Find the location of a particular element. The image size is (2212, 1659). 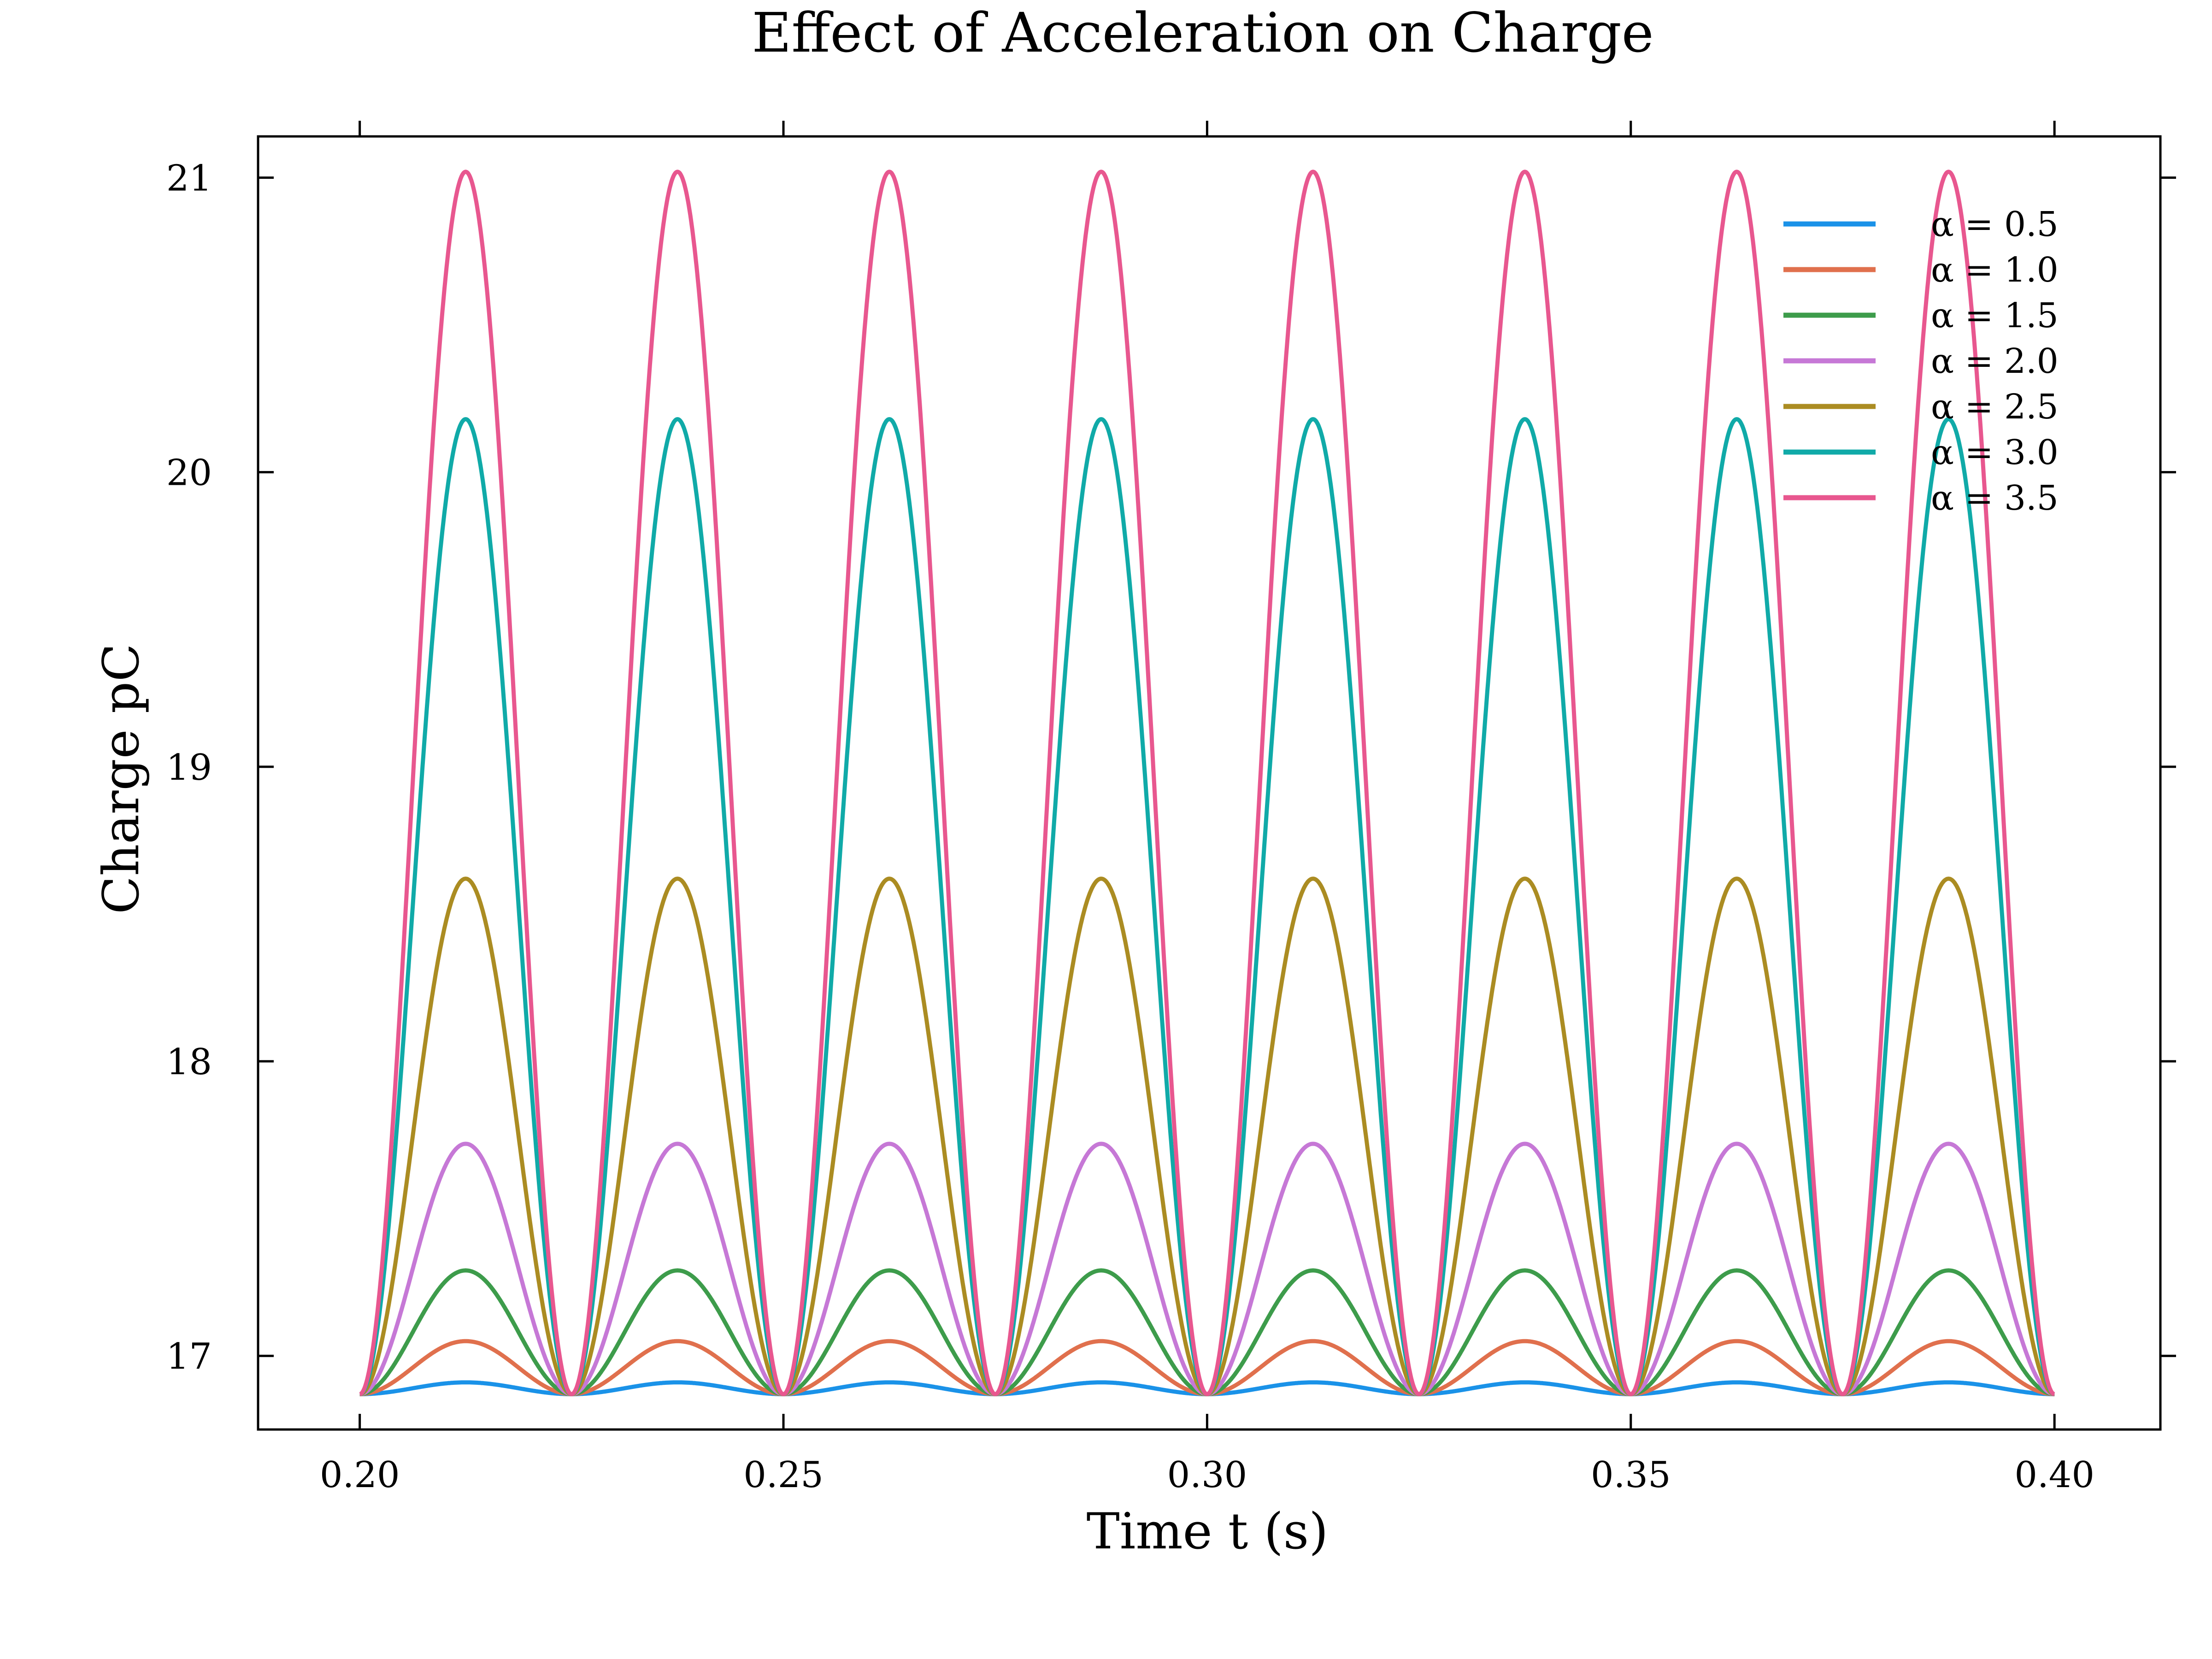

y-tick-label: 21 is located at coordinates (189, 178).